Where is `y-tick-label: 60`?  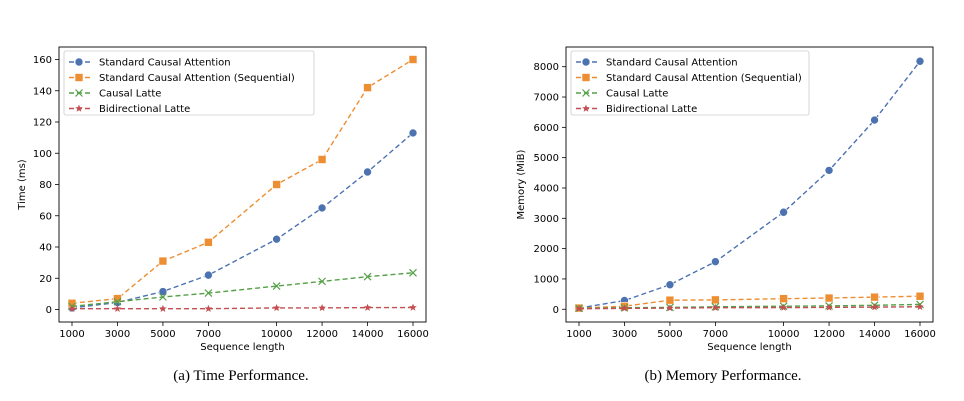 y-tick-label: 60 is located at coordinates (45, 216).